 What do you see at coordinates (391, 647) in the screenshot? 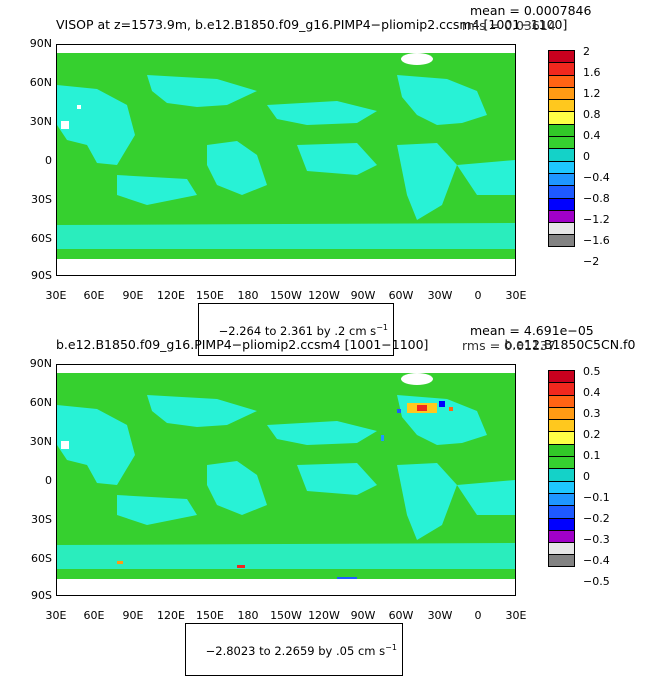
I see `panel2-range-sup: −1` at bounding box center [391, 647].